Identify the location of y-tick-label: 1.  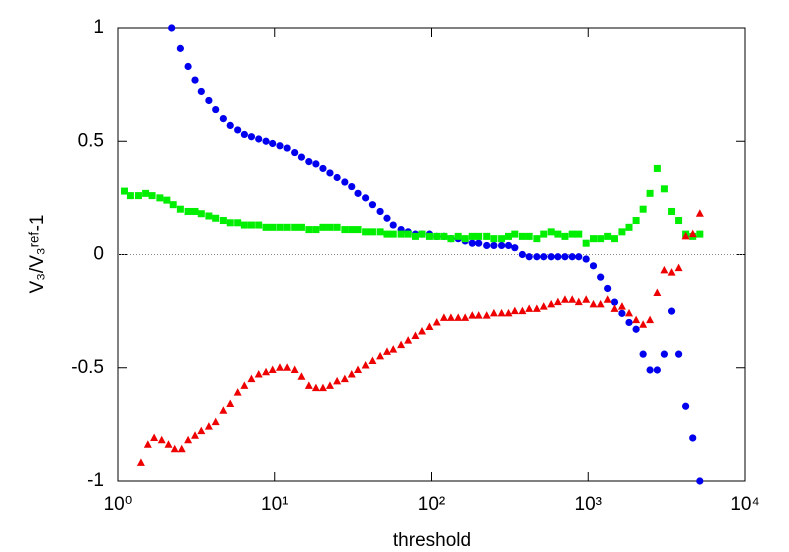
(98, 27).